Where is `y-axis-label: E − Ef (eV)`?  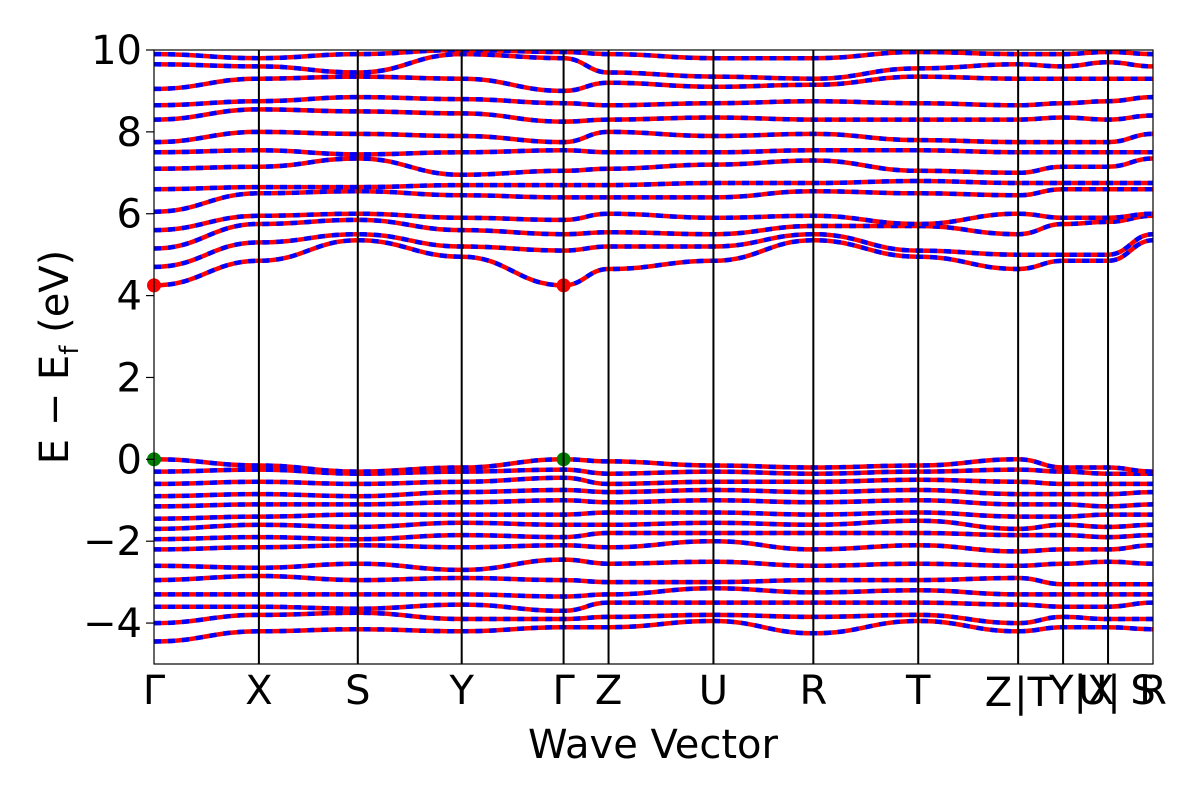
y-axis-label: E − Ef (eV) is located at coordinates (58, 357).